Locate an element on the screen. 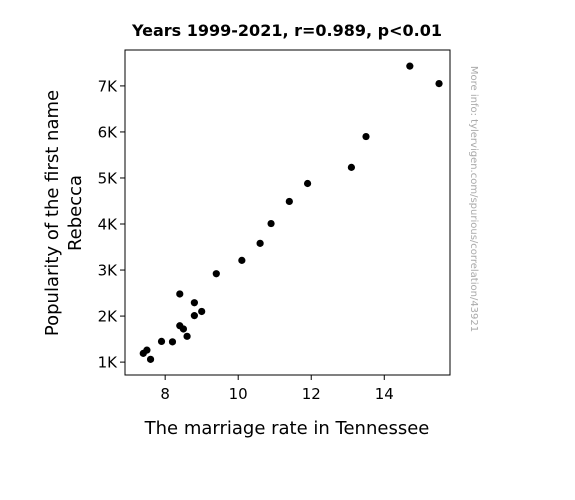 The image size is (575, 500). y-axis: 1K 2K 3K 4K 5K 6K 7K is located at coordinates (111, 224).